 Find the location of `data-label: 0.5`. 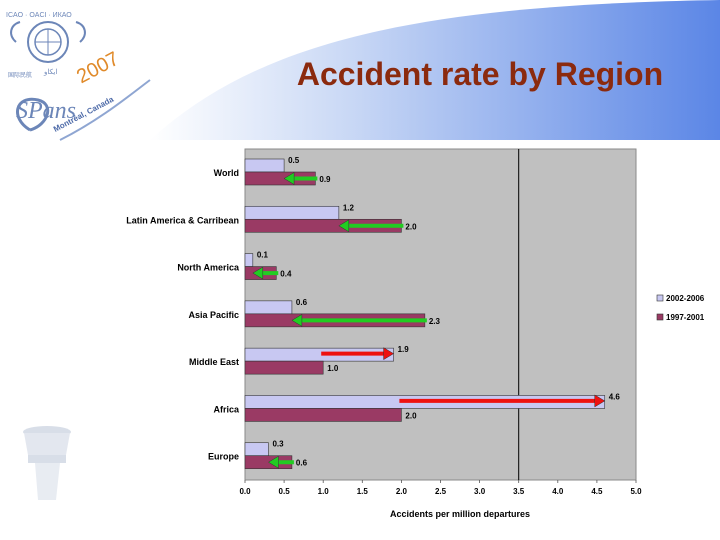

data-label: 0.5 is located at coordinates (294, 160).